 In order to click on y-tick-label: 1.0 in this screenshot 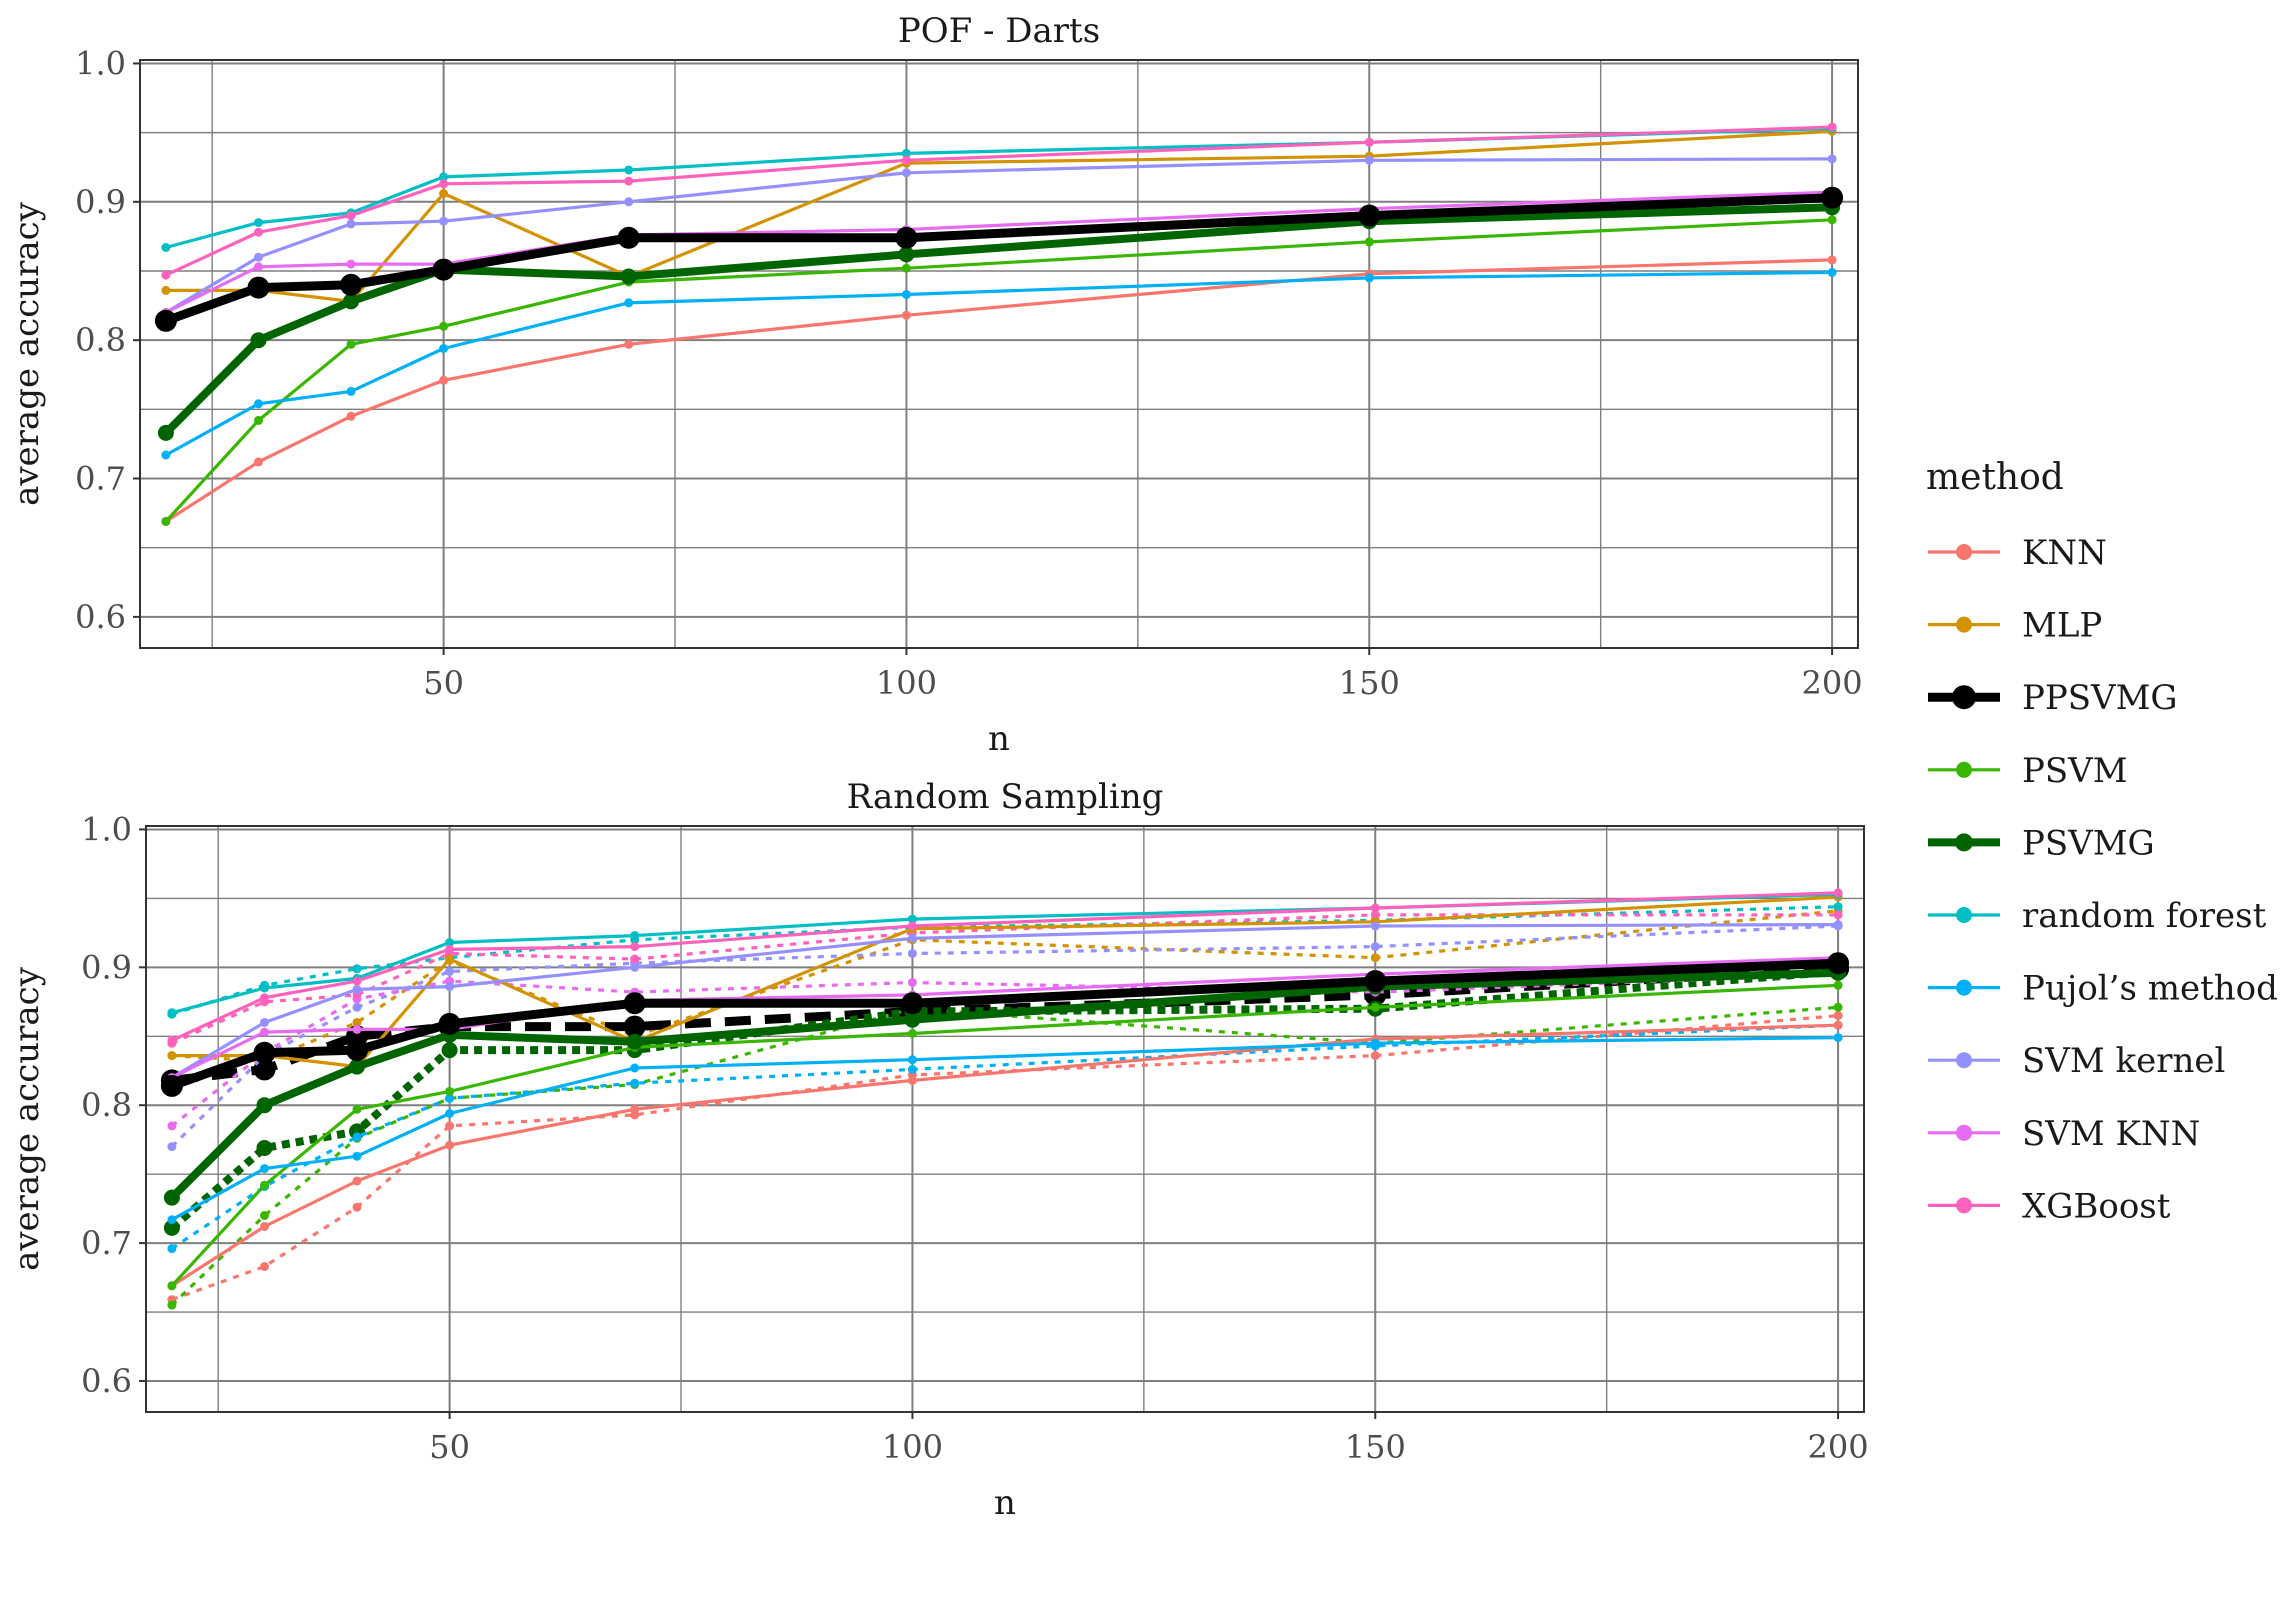, I will do `click(106, 829)`.